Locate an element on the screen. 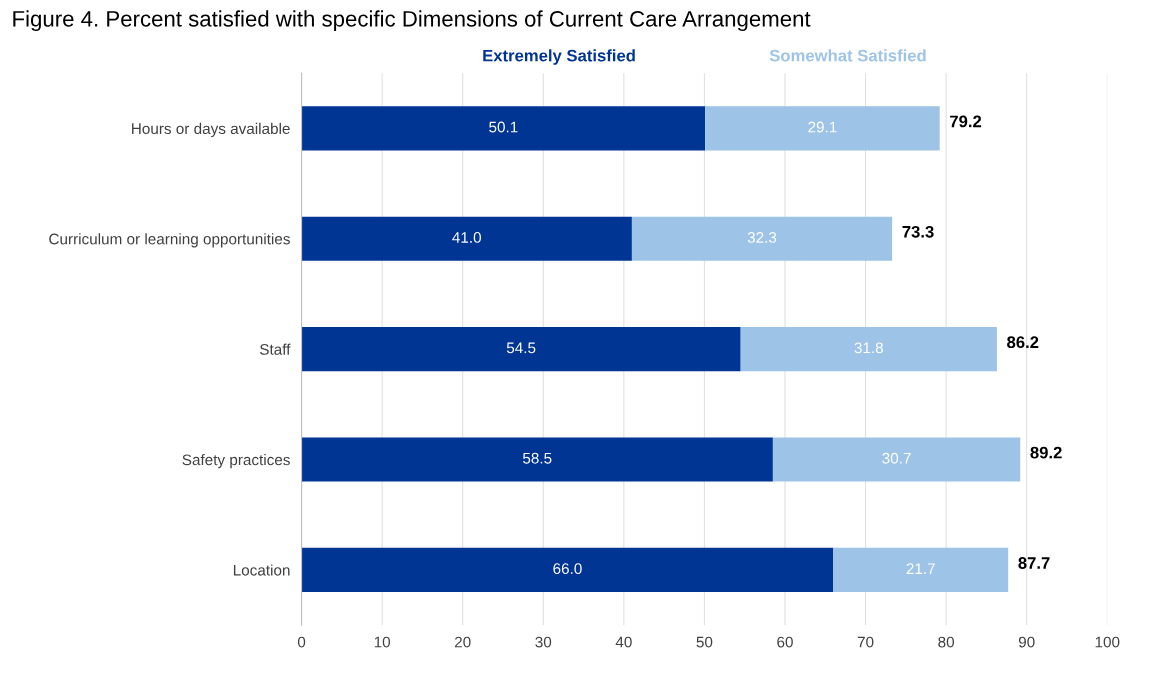 The width and height of the screenshot is (1151, 690). data-label: 31.8 is located at coordinates (868, 348).